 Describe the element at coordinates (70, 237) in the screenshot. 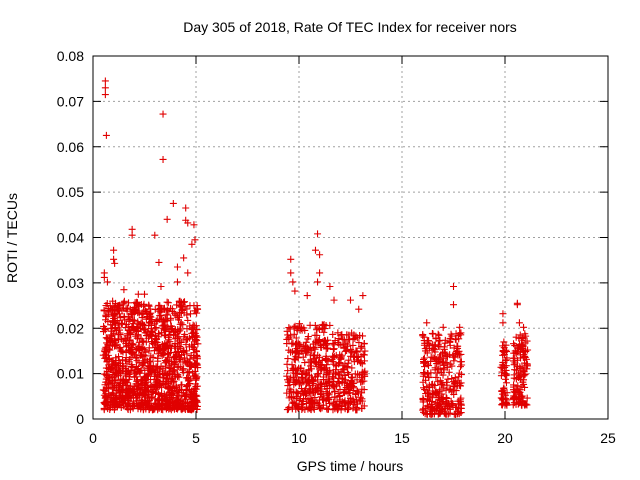

I see `y-tick-labels: 0 0.01 0.02 0.03 0.04 0.05 0.06 0.07 0.08` at that location.